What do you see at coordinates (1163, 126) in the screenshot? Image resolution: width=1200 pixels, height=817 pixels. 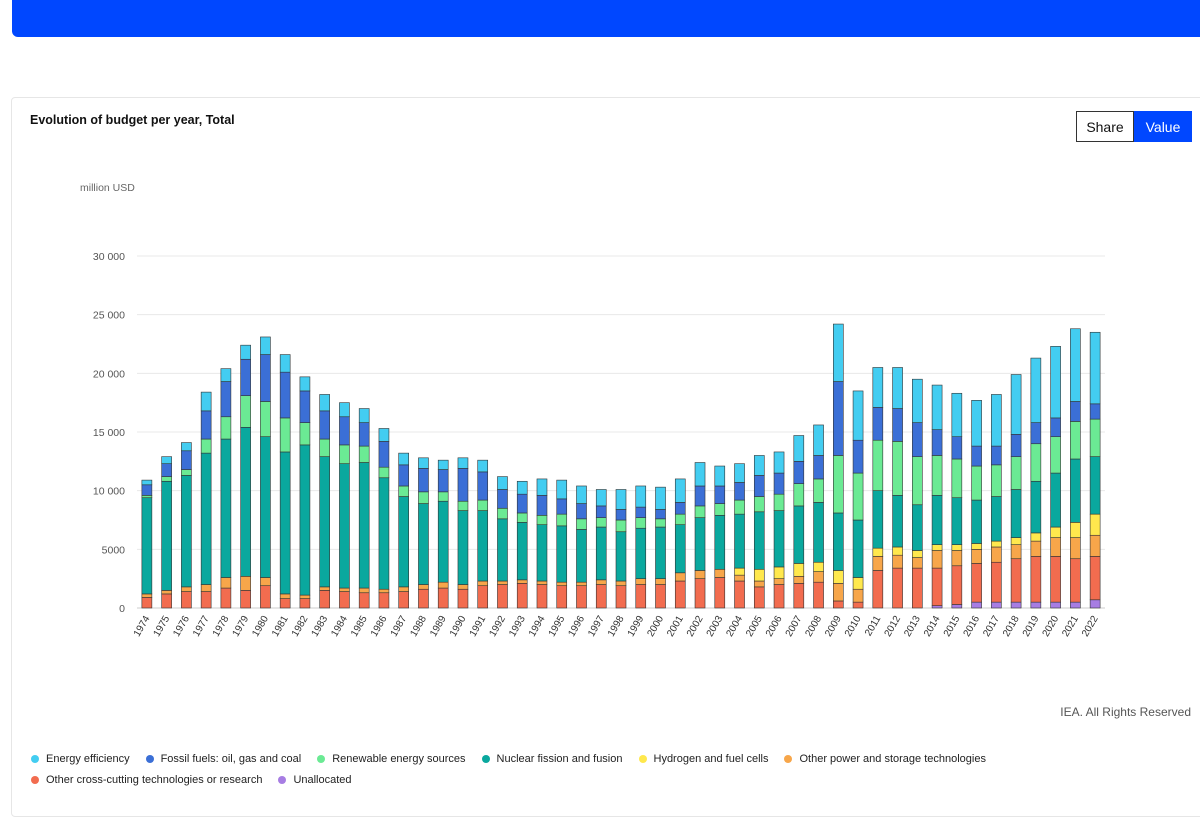 I see `value-button: Value` at bounding box center [1163, 126].